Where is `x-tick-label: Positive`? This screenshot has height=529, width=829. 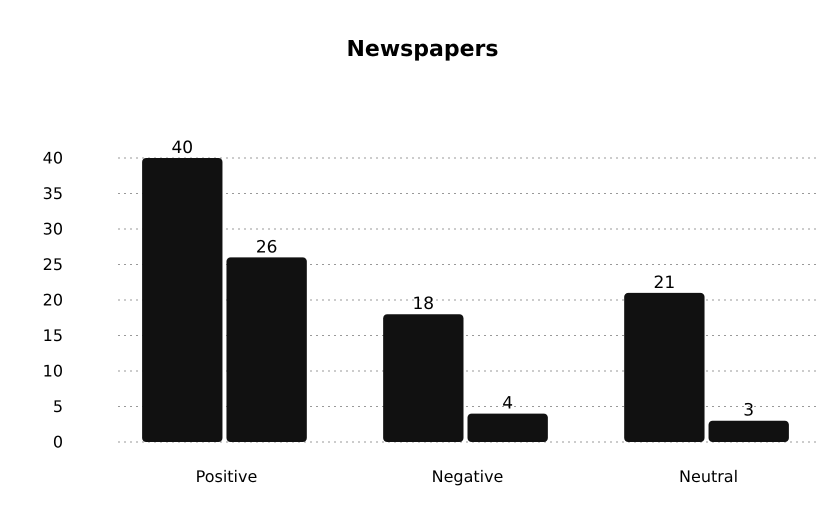
x-tick-label: Positive is located at coordinates (227, 476).